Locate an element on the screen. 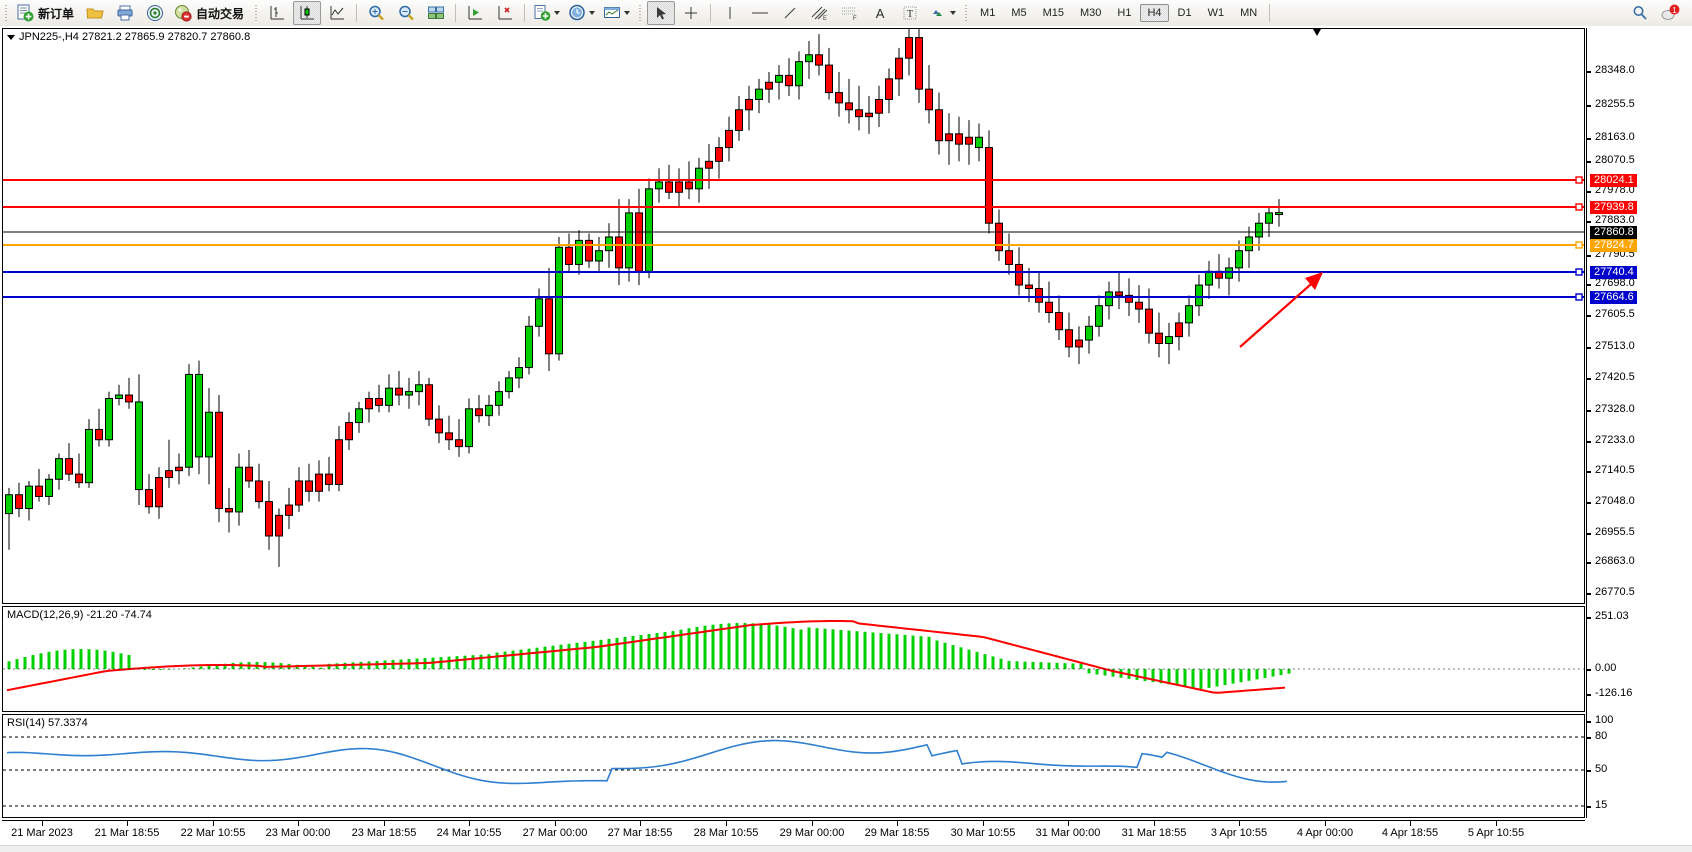 The width and height of the screenshot is (1692, 852). indicators-button is located at coordinates (546, 13).